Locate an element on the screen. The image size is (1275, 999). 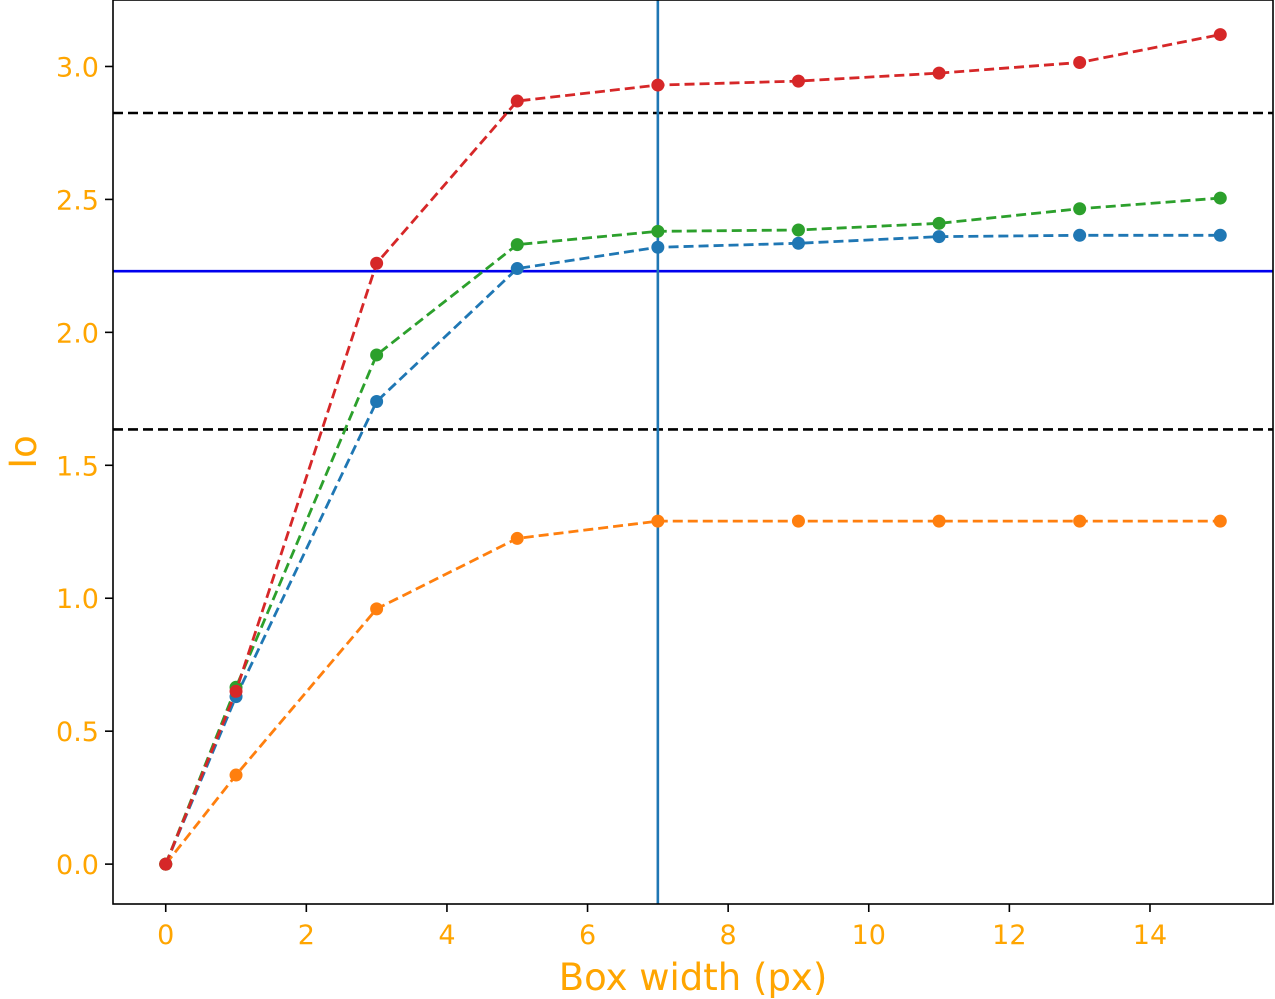
x-tick-label: 14 is located at coordinates (1150, 935).